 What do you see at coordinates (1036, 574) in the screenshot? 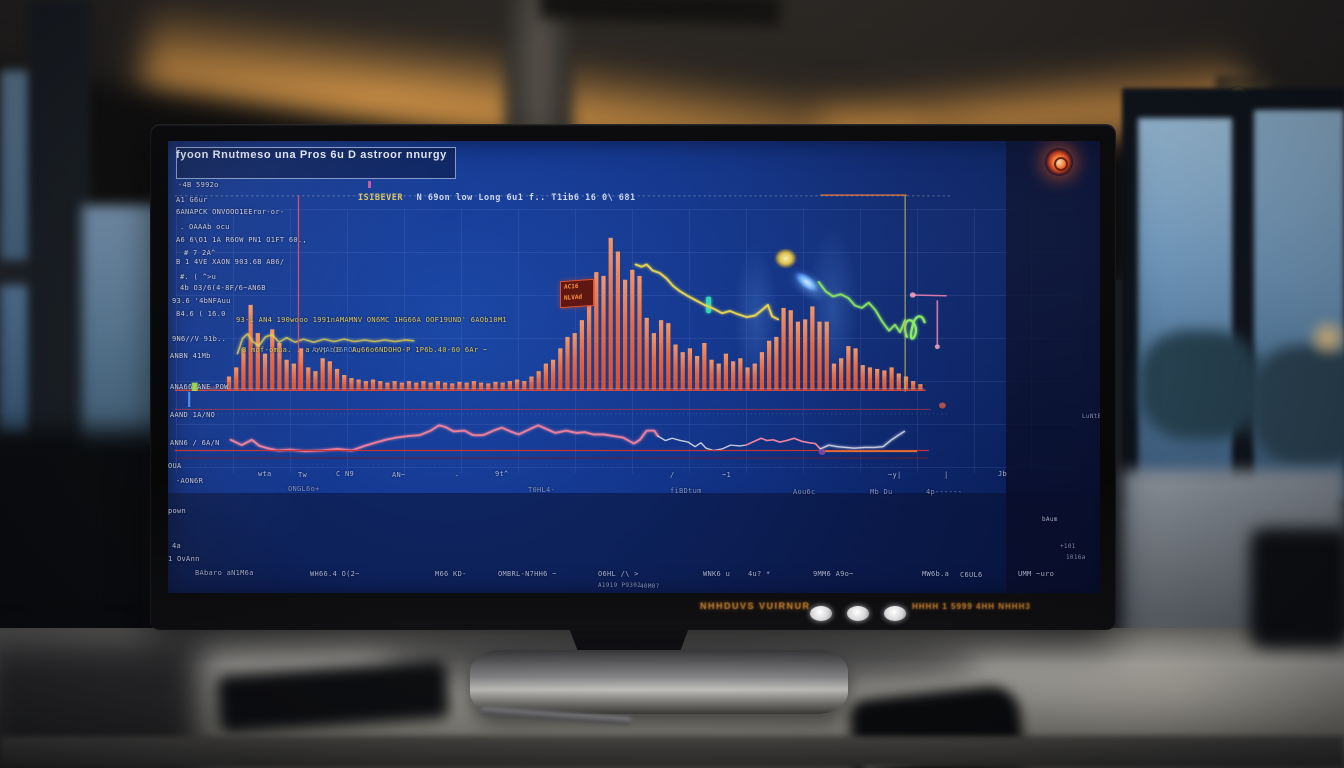
I see `screen-label: UMM ~uro` at bounding box center [1036, 574].